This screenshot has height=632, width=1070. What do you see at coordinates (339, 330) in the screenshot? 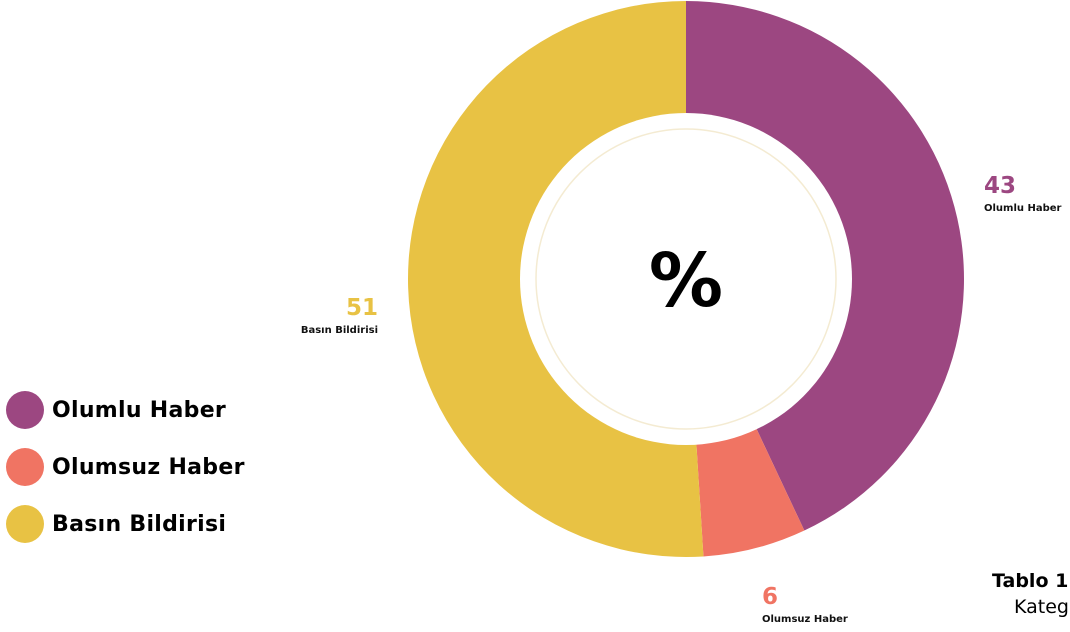
I see `data-label-category: Basın Bildirisi` at bounding box center [339, 330].